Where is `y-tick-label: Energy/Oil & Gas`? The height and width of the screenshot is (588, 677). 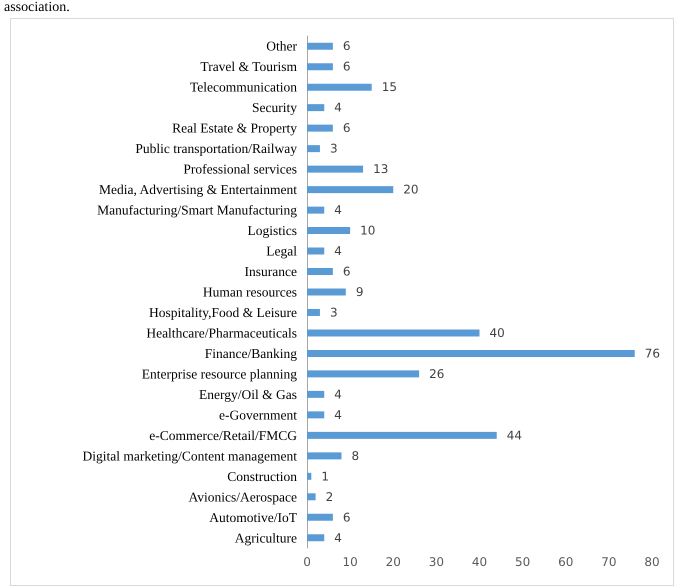
y-tick-label: Energy/Oil & Gas is located at coordinates (248, 394).